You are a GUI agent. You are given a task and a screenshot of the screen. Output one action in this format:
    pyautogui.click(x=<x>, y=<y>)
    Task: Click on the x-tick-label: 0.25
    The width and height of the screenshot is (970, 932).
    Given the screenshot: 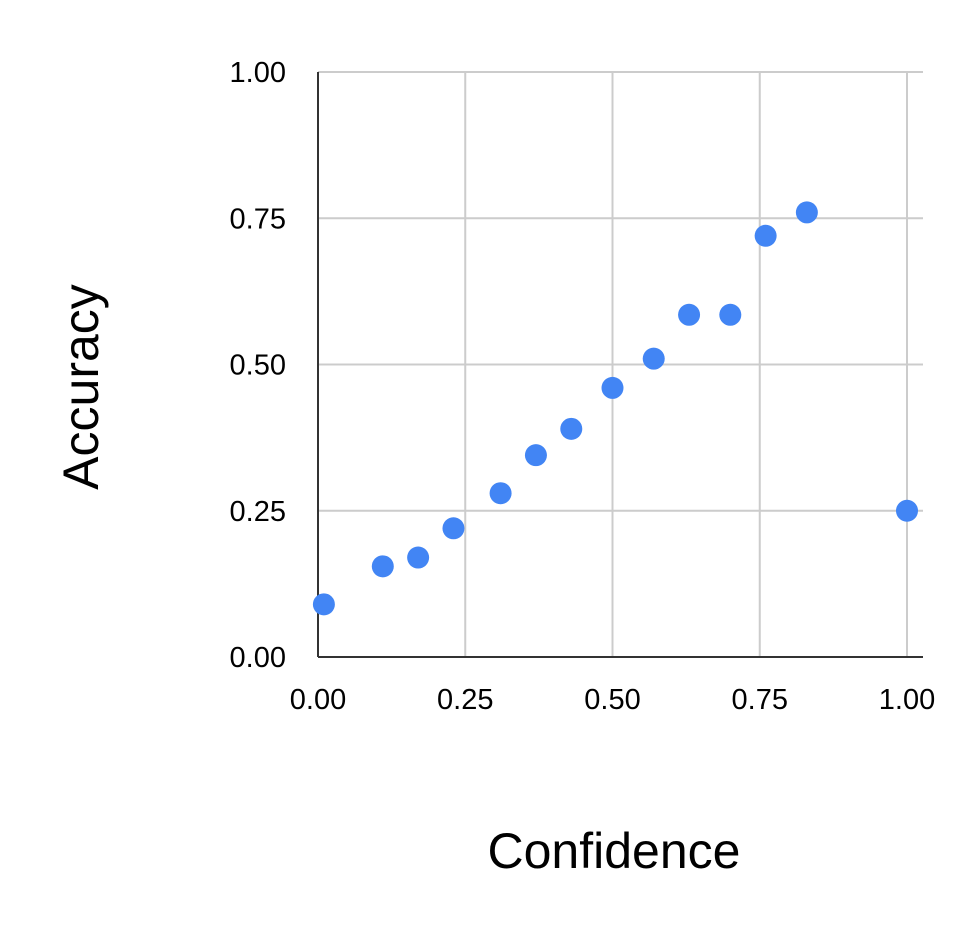 What is the action you would take?
    pyautogui.click(x=465, y=700)
    